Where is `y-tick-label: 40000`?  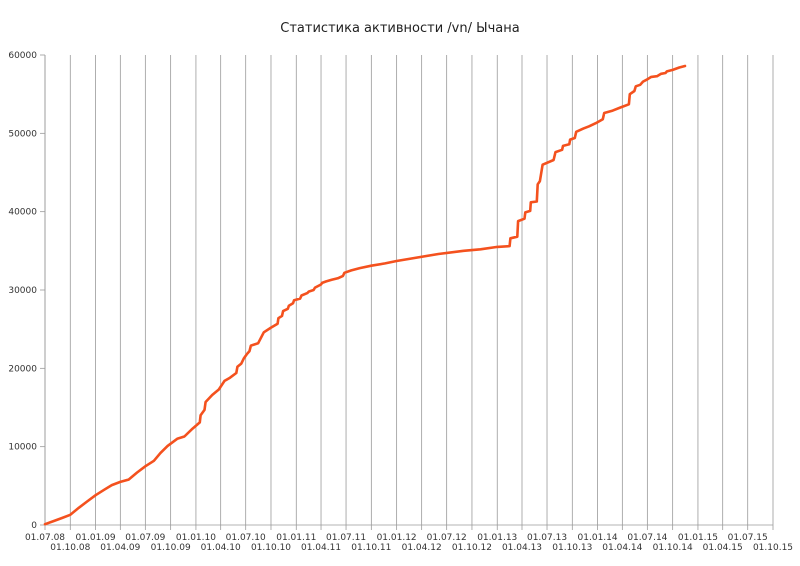
y-tick-label: 40000 is located at coordinates (22, 213).